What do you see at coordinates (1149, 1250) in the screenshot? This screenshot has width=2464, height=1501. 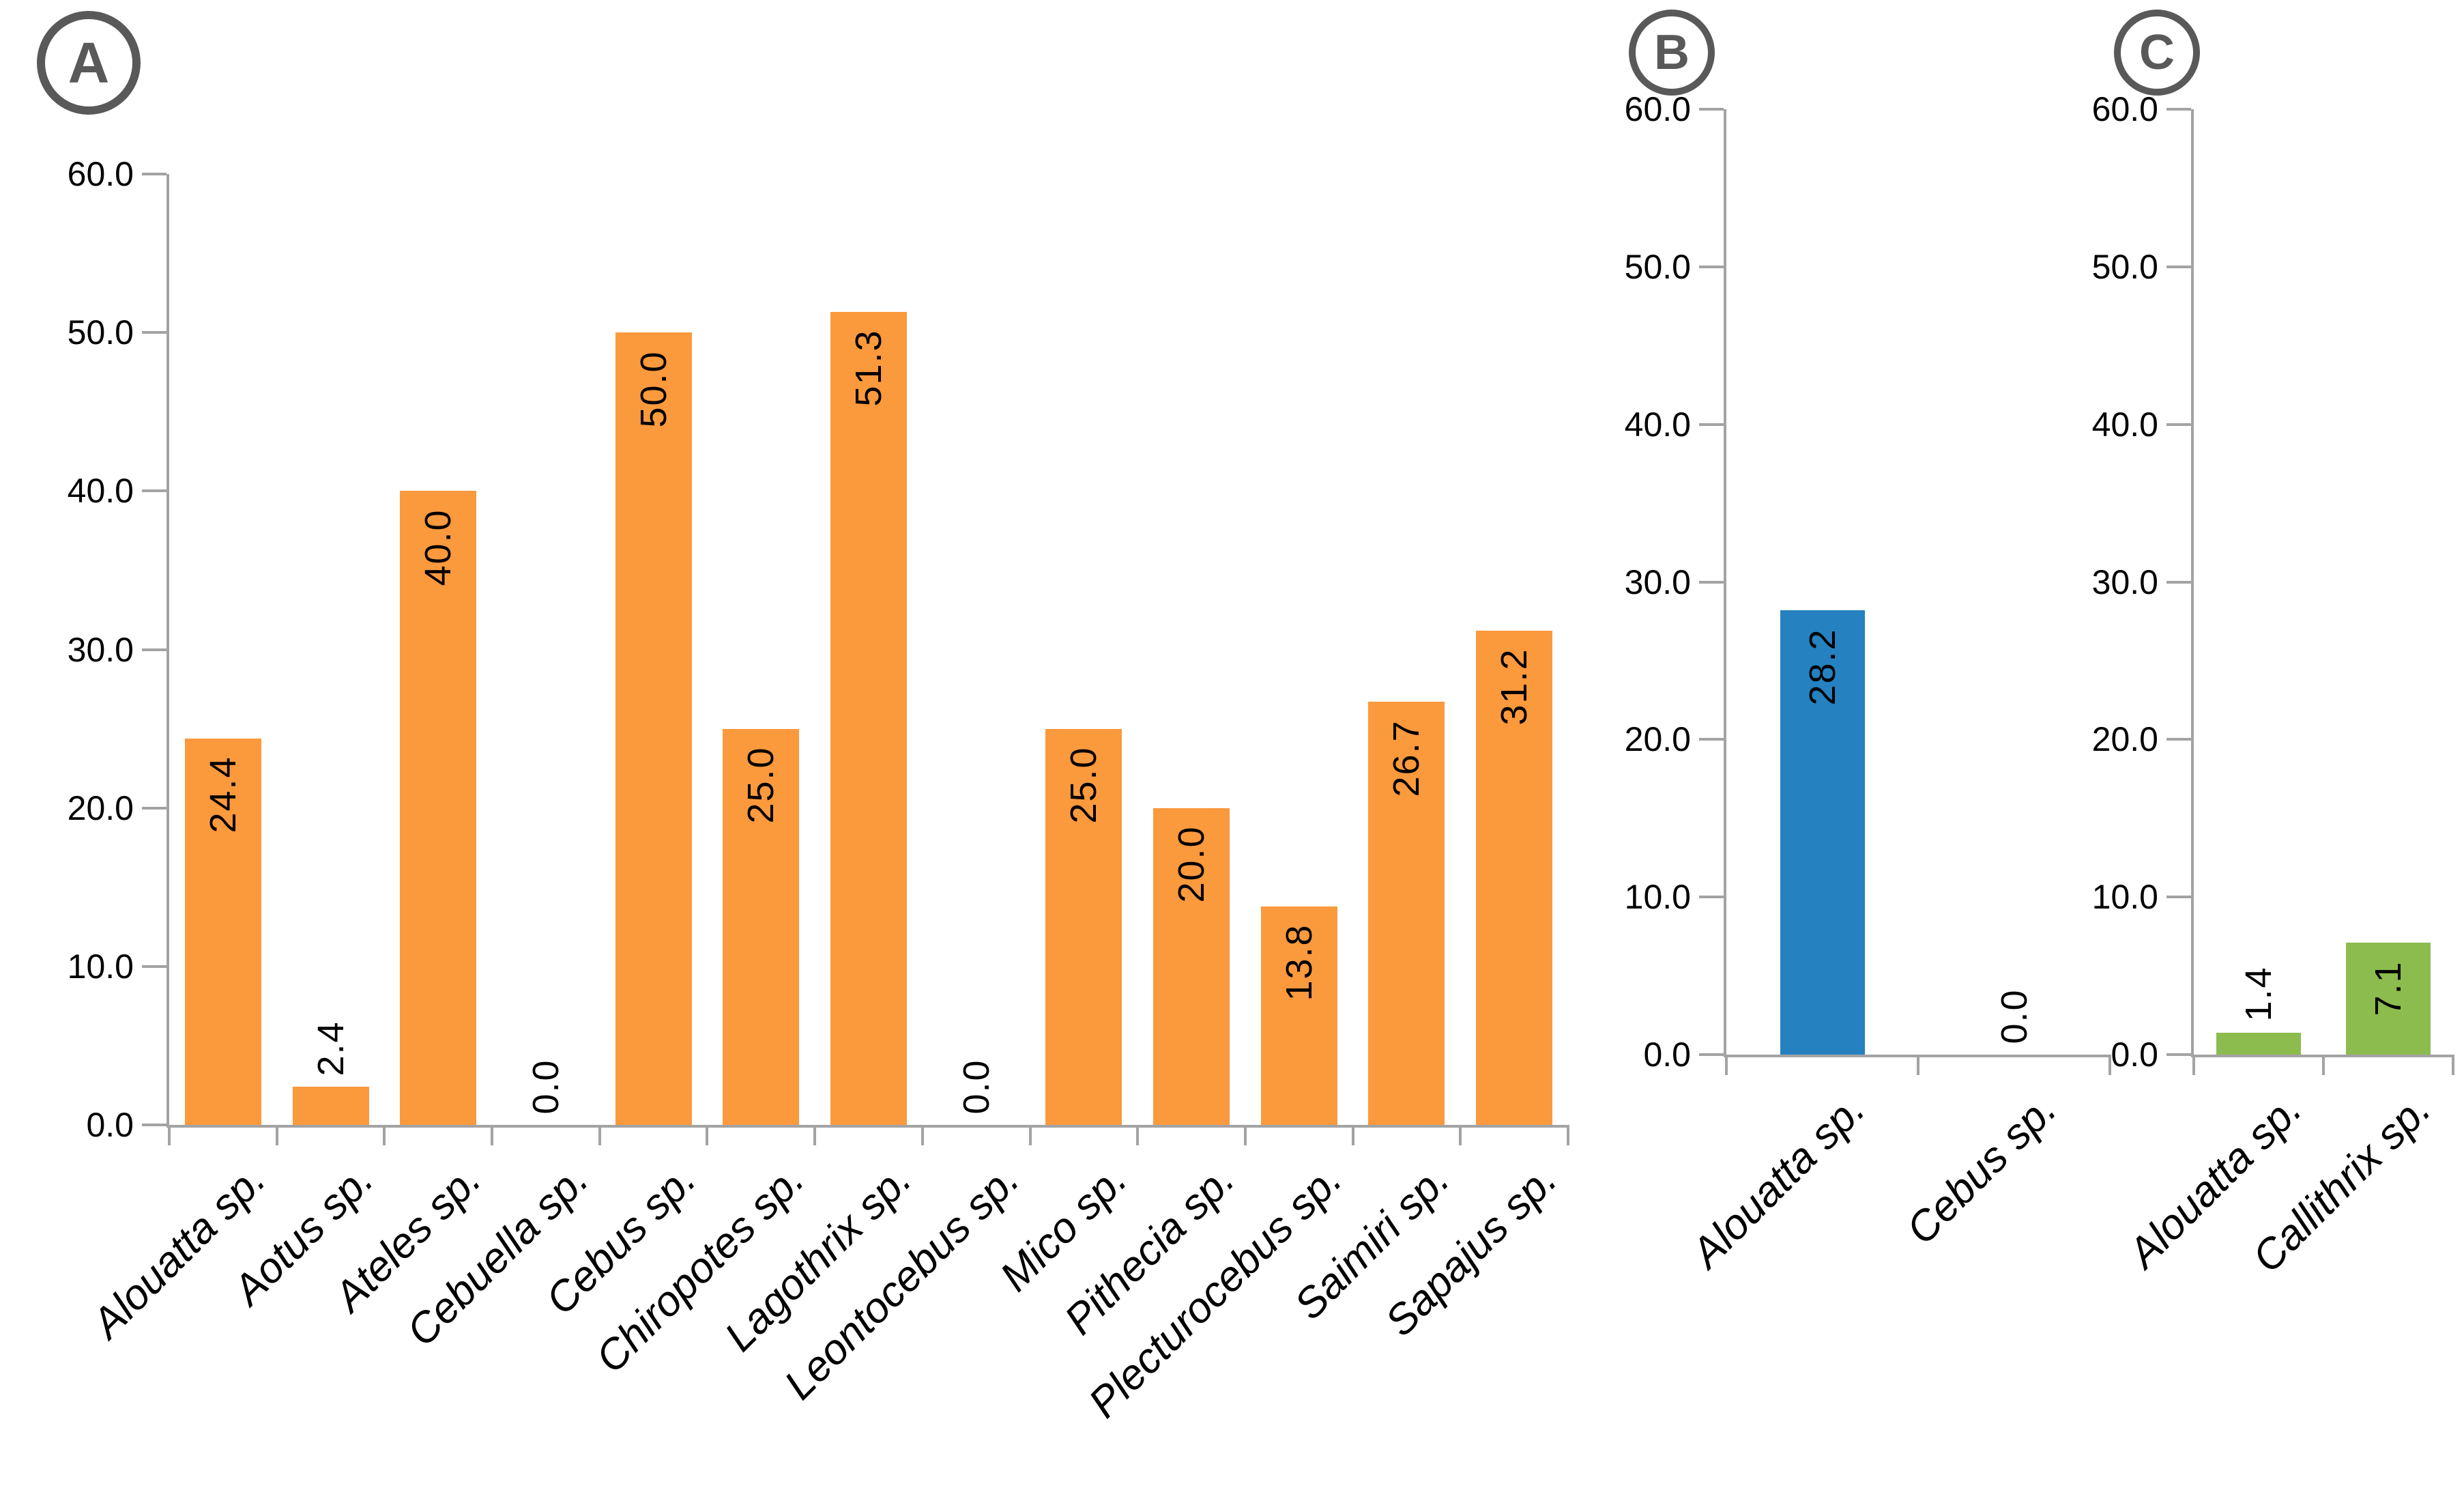 I see `category-label: Pithecia sp.` at bounding box center [1149, 1250].